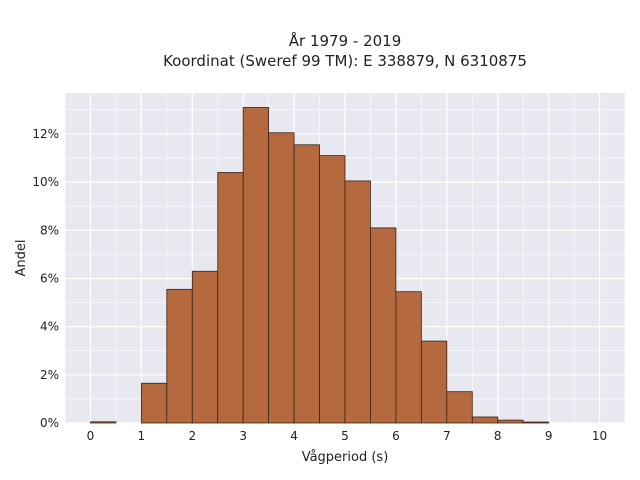 Image resolution: width=640 pixels, height=480 pixels. What do you see at coordinates (396, 436) in the screenshot?
I see `x-tick-label: 6` at bounding box center [396, 436].